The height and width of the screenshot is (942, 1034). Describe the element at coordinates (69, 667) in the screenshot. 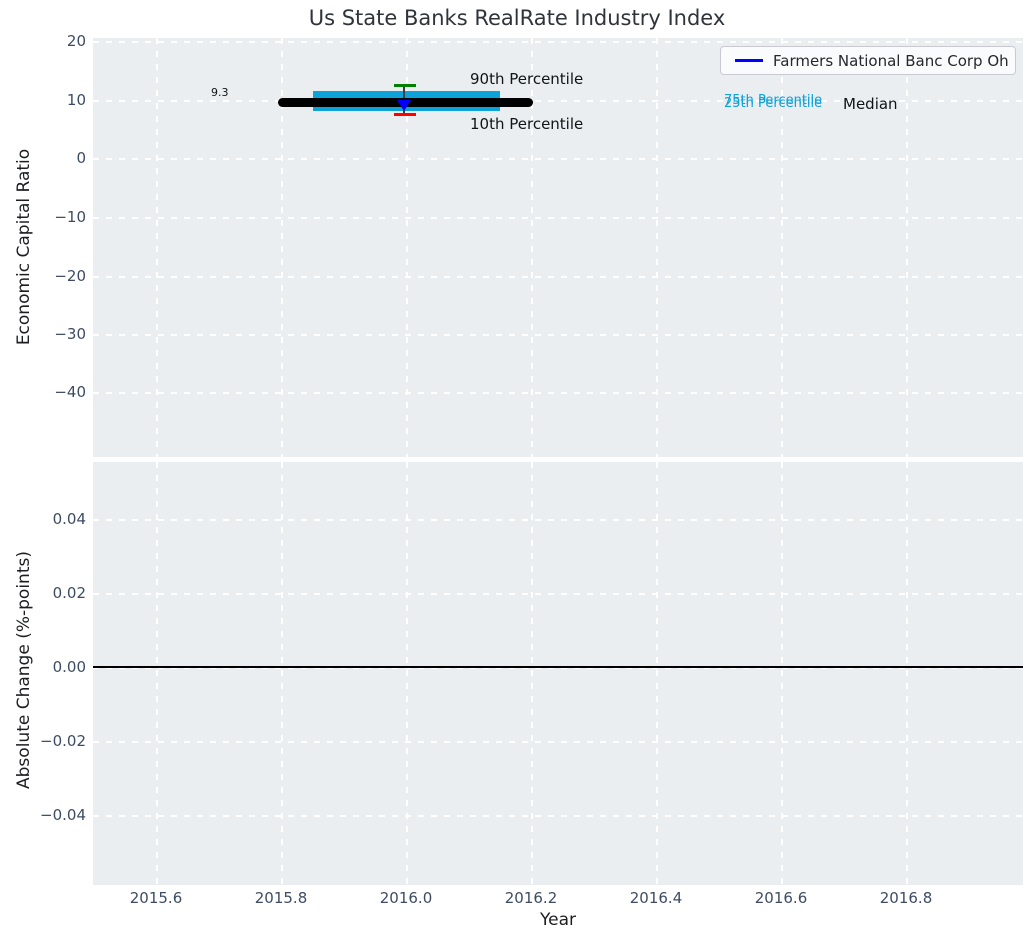

I see `ytick-label: 0.00` at that location.